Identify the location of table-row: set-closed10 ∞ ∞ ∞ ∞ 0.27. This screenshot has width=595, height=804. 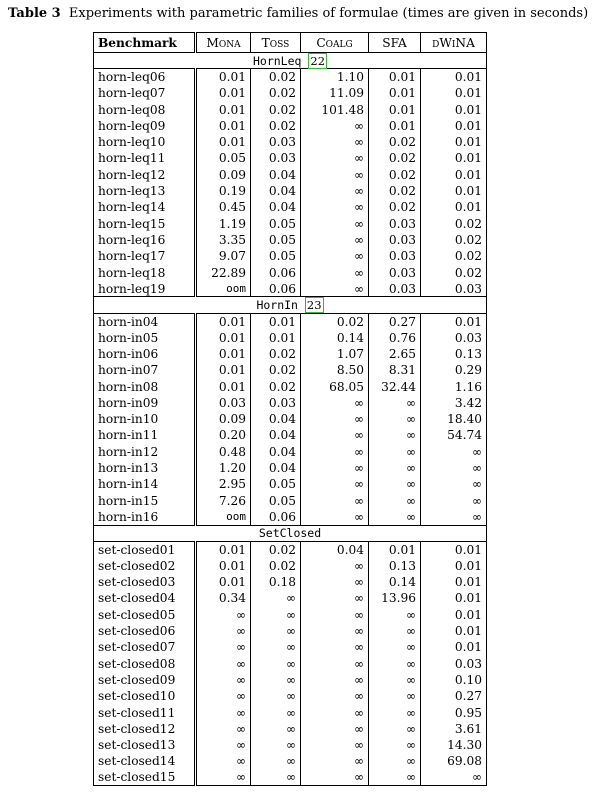
(290, 696).